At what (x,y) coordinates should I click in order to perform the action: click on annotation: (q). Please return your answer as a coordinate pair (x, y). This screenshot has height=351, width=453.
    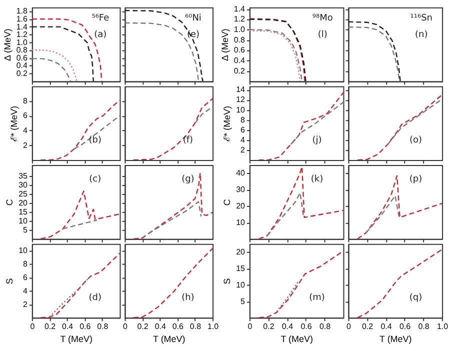
    Looking at the image, I should click on (415, 298).